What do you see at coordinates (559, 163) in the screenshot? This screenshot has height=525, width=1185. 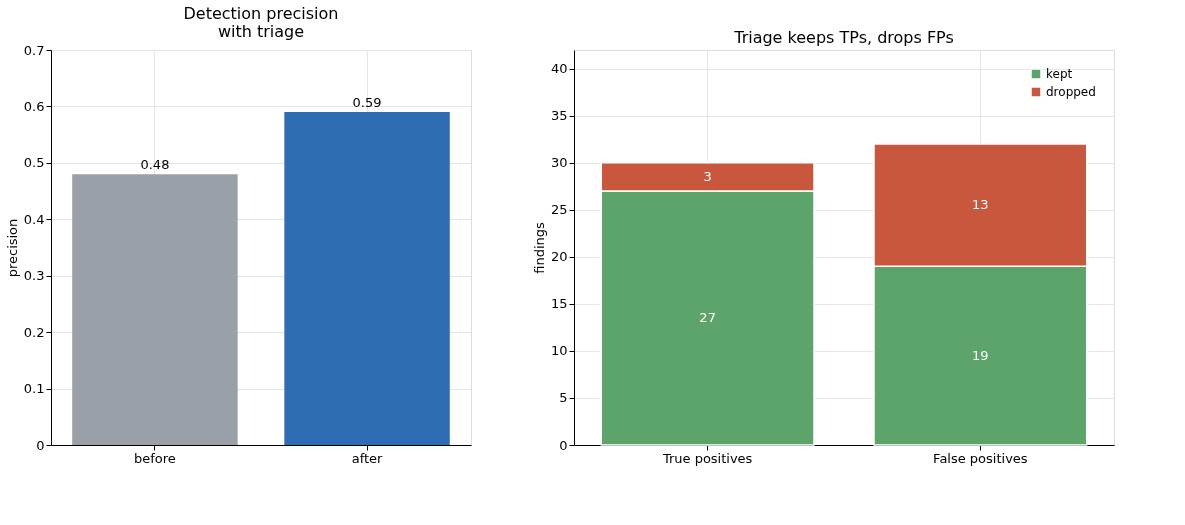 I see `y-tick-label: 30` at bounding box center [559, 163].